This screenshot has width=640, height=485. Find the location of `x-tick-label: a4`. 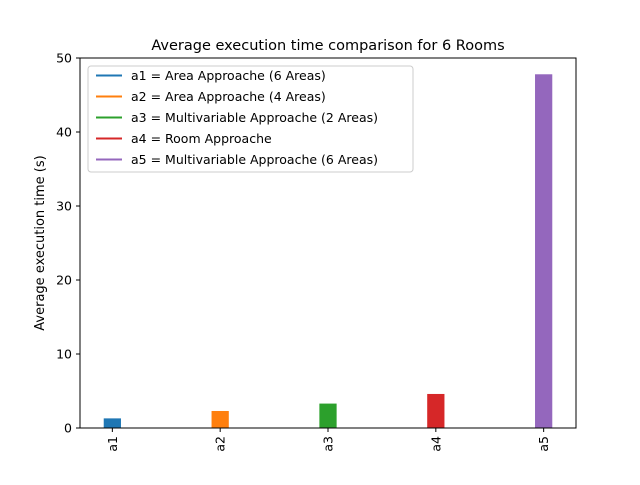

x-tick-label: a4 is located at coordinates (435, 444).